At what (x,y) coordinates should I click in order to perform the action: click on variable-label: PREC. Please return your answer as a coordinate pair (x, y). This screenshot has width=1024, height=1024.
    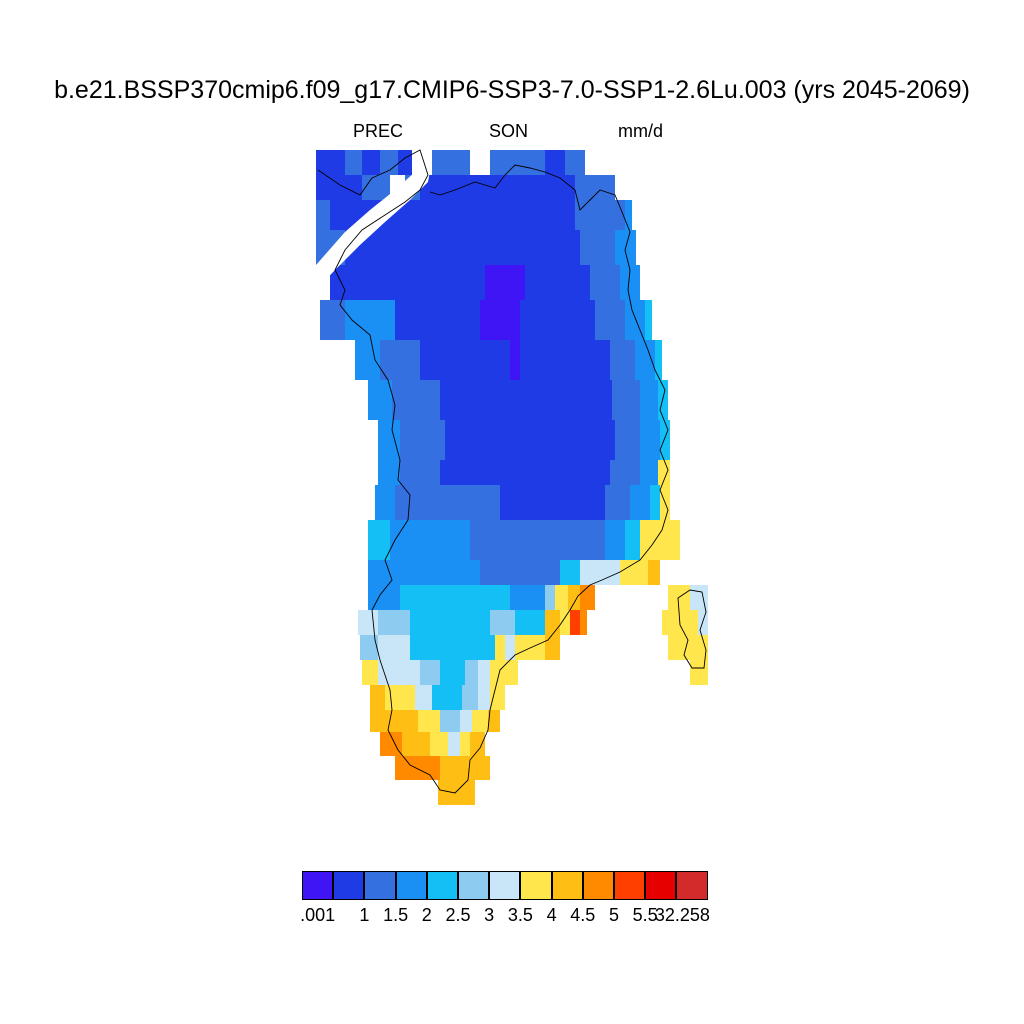
    Looking at the image, I should click on (378, 131).